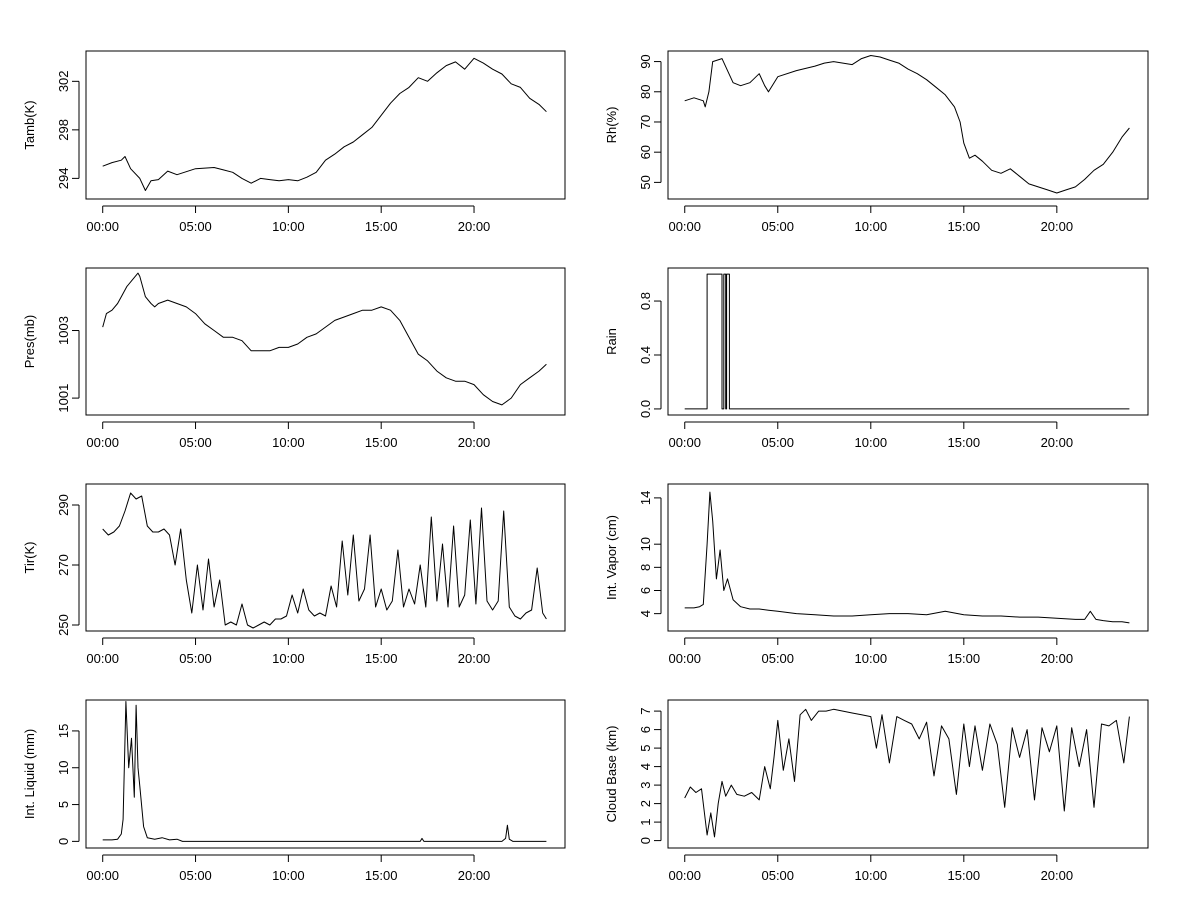 This screenshot has height=900, width=1200. Describe the element at coordinates (611, 774) in the screenshot. I see `y-axis-title: Cloud Base (km)` at that location.